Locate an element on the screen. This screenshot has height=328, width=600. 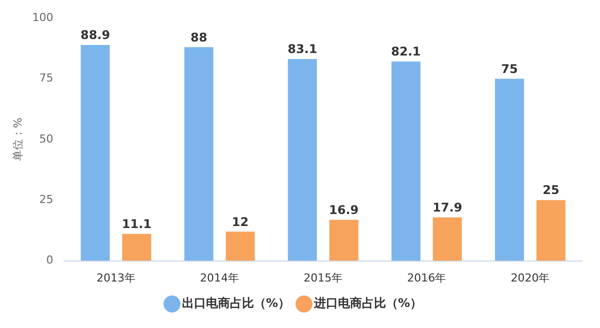
legend-label: 进口电商占比（%） is located at coordinates (367, 303).